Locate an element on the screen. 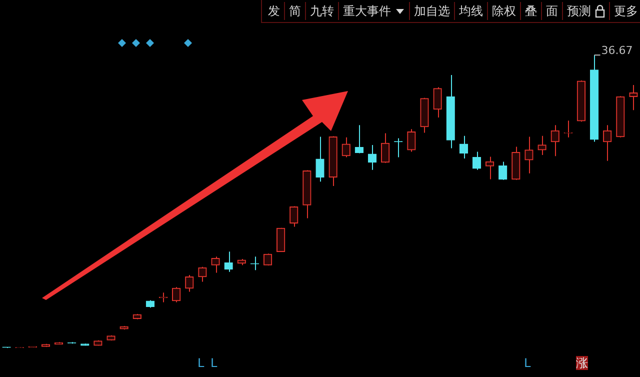 Image resolution: width=640 pixels, height=377 pixels. text: 预测 is located at coordinates (579, 11).